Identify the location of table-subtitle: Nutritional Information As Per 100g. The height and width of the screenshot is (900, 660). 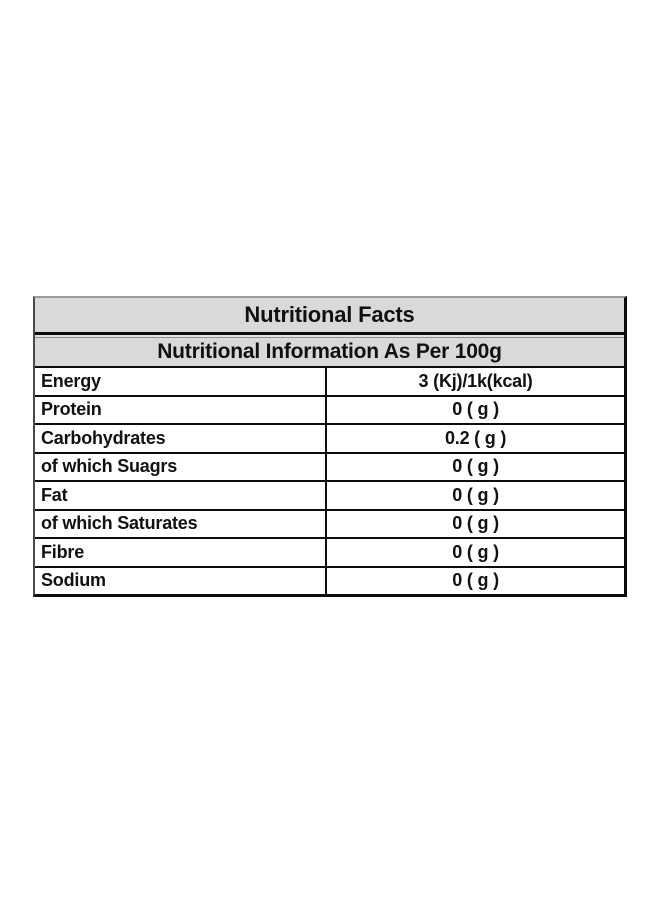
(329, 351).